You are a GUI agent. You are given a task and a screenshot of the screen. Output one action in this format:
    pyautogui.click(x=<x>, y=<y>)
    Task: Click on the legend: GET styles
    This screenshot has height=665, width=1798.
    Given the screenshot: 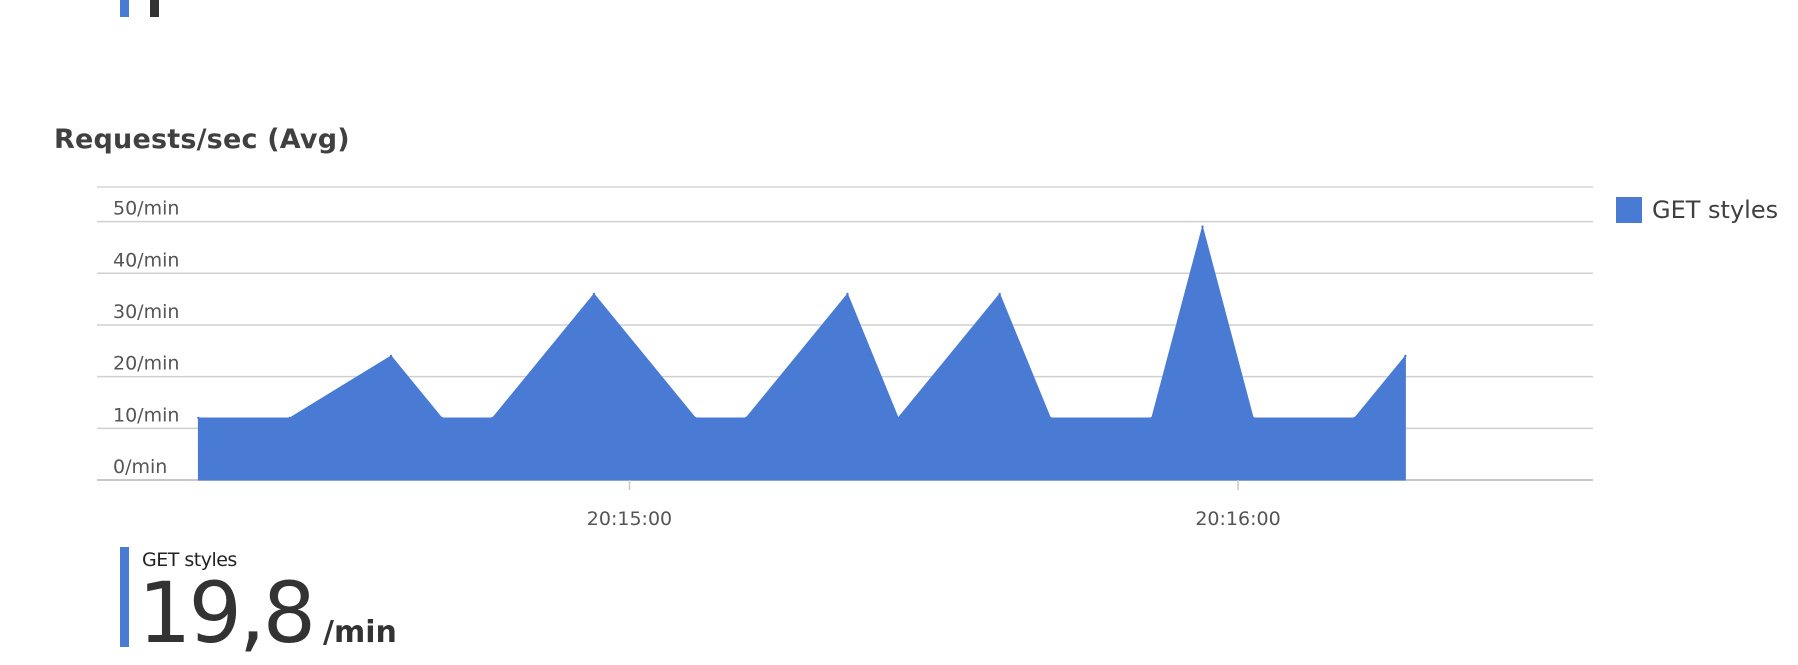 What is the action you would take?
    pyautogui.click(x=1697, y=210)
    